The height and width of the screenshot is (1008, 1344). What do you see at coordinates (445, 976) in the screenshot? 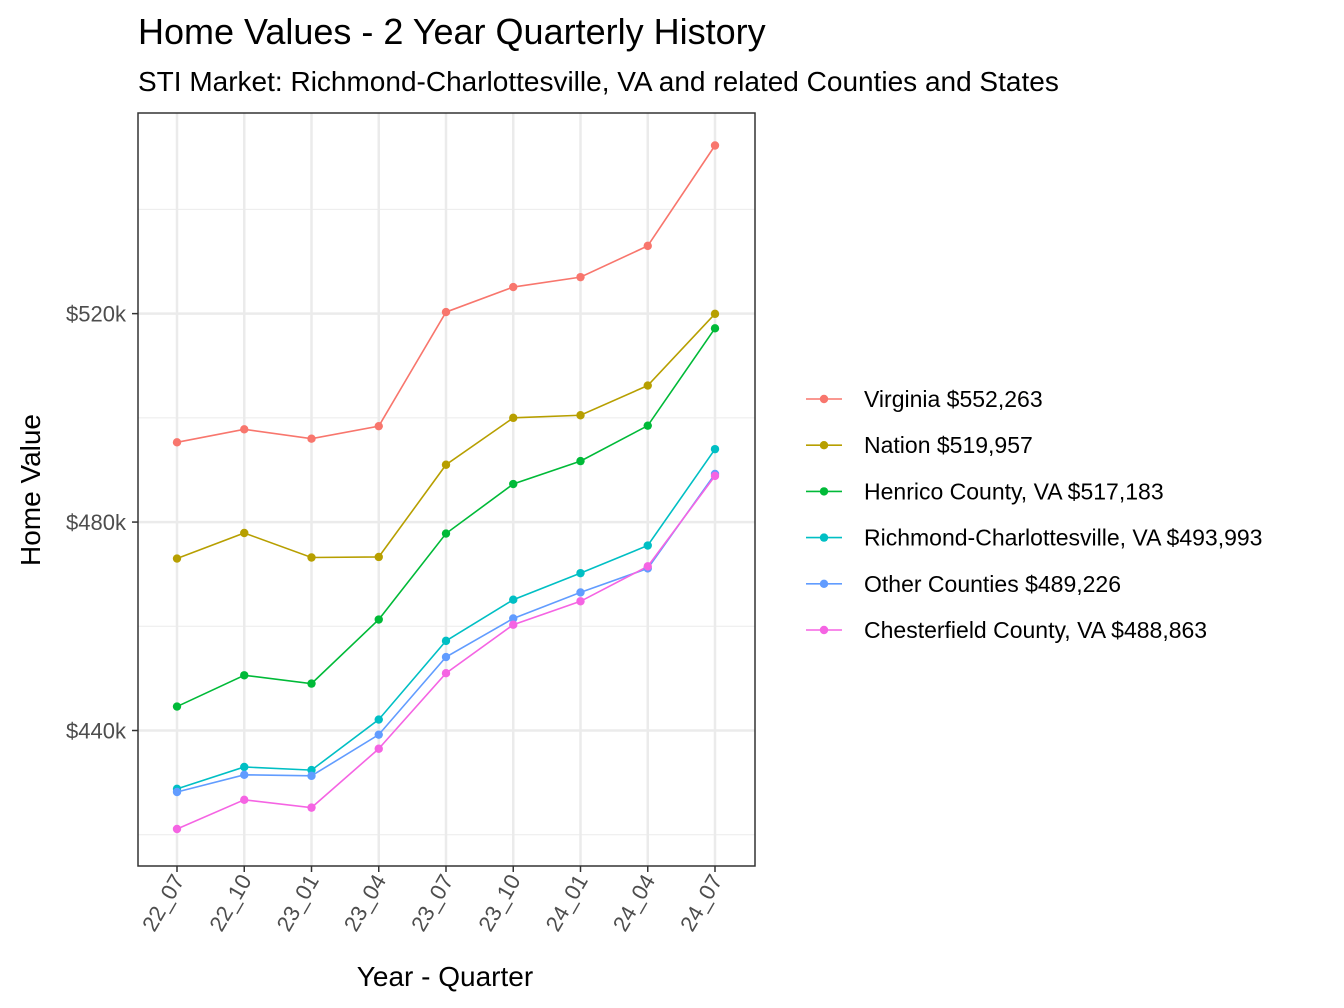
I see `x-axis-title: Year - Quarter` at bounding box center [445, 976].